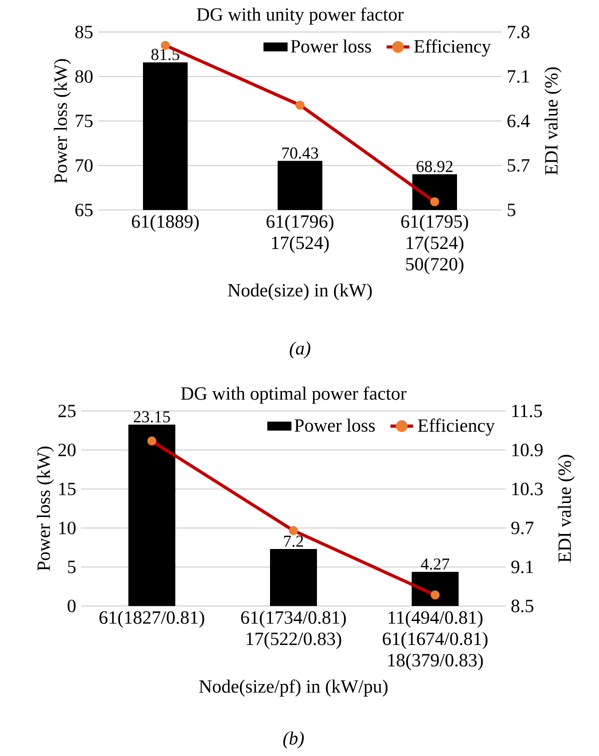 Image resolution: width=599 pixels, height=756 pixels. What do you see at coordinates (522, 567) in the screenshot?
I see `y2-tick-label: 9.1` at bounding box center [522, 567].